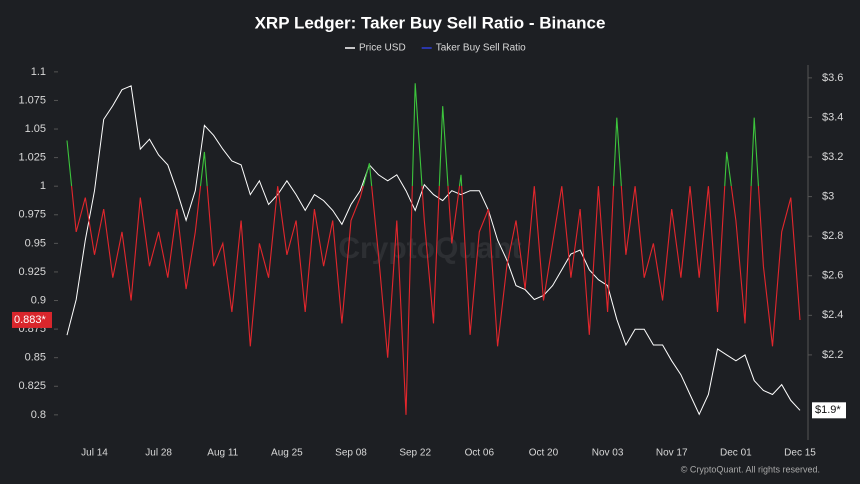 This screenshot has height=484, width=860. What do you see at coordinates (32, 272) in the screenshot?
I see `y-tick-label: 0.925` at bounding box center [32, 272].